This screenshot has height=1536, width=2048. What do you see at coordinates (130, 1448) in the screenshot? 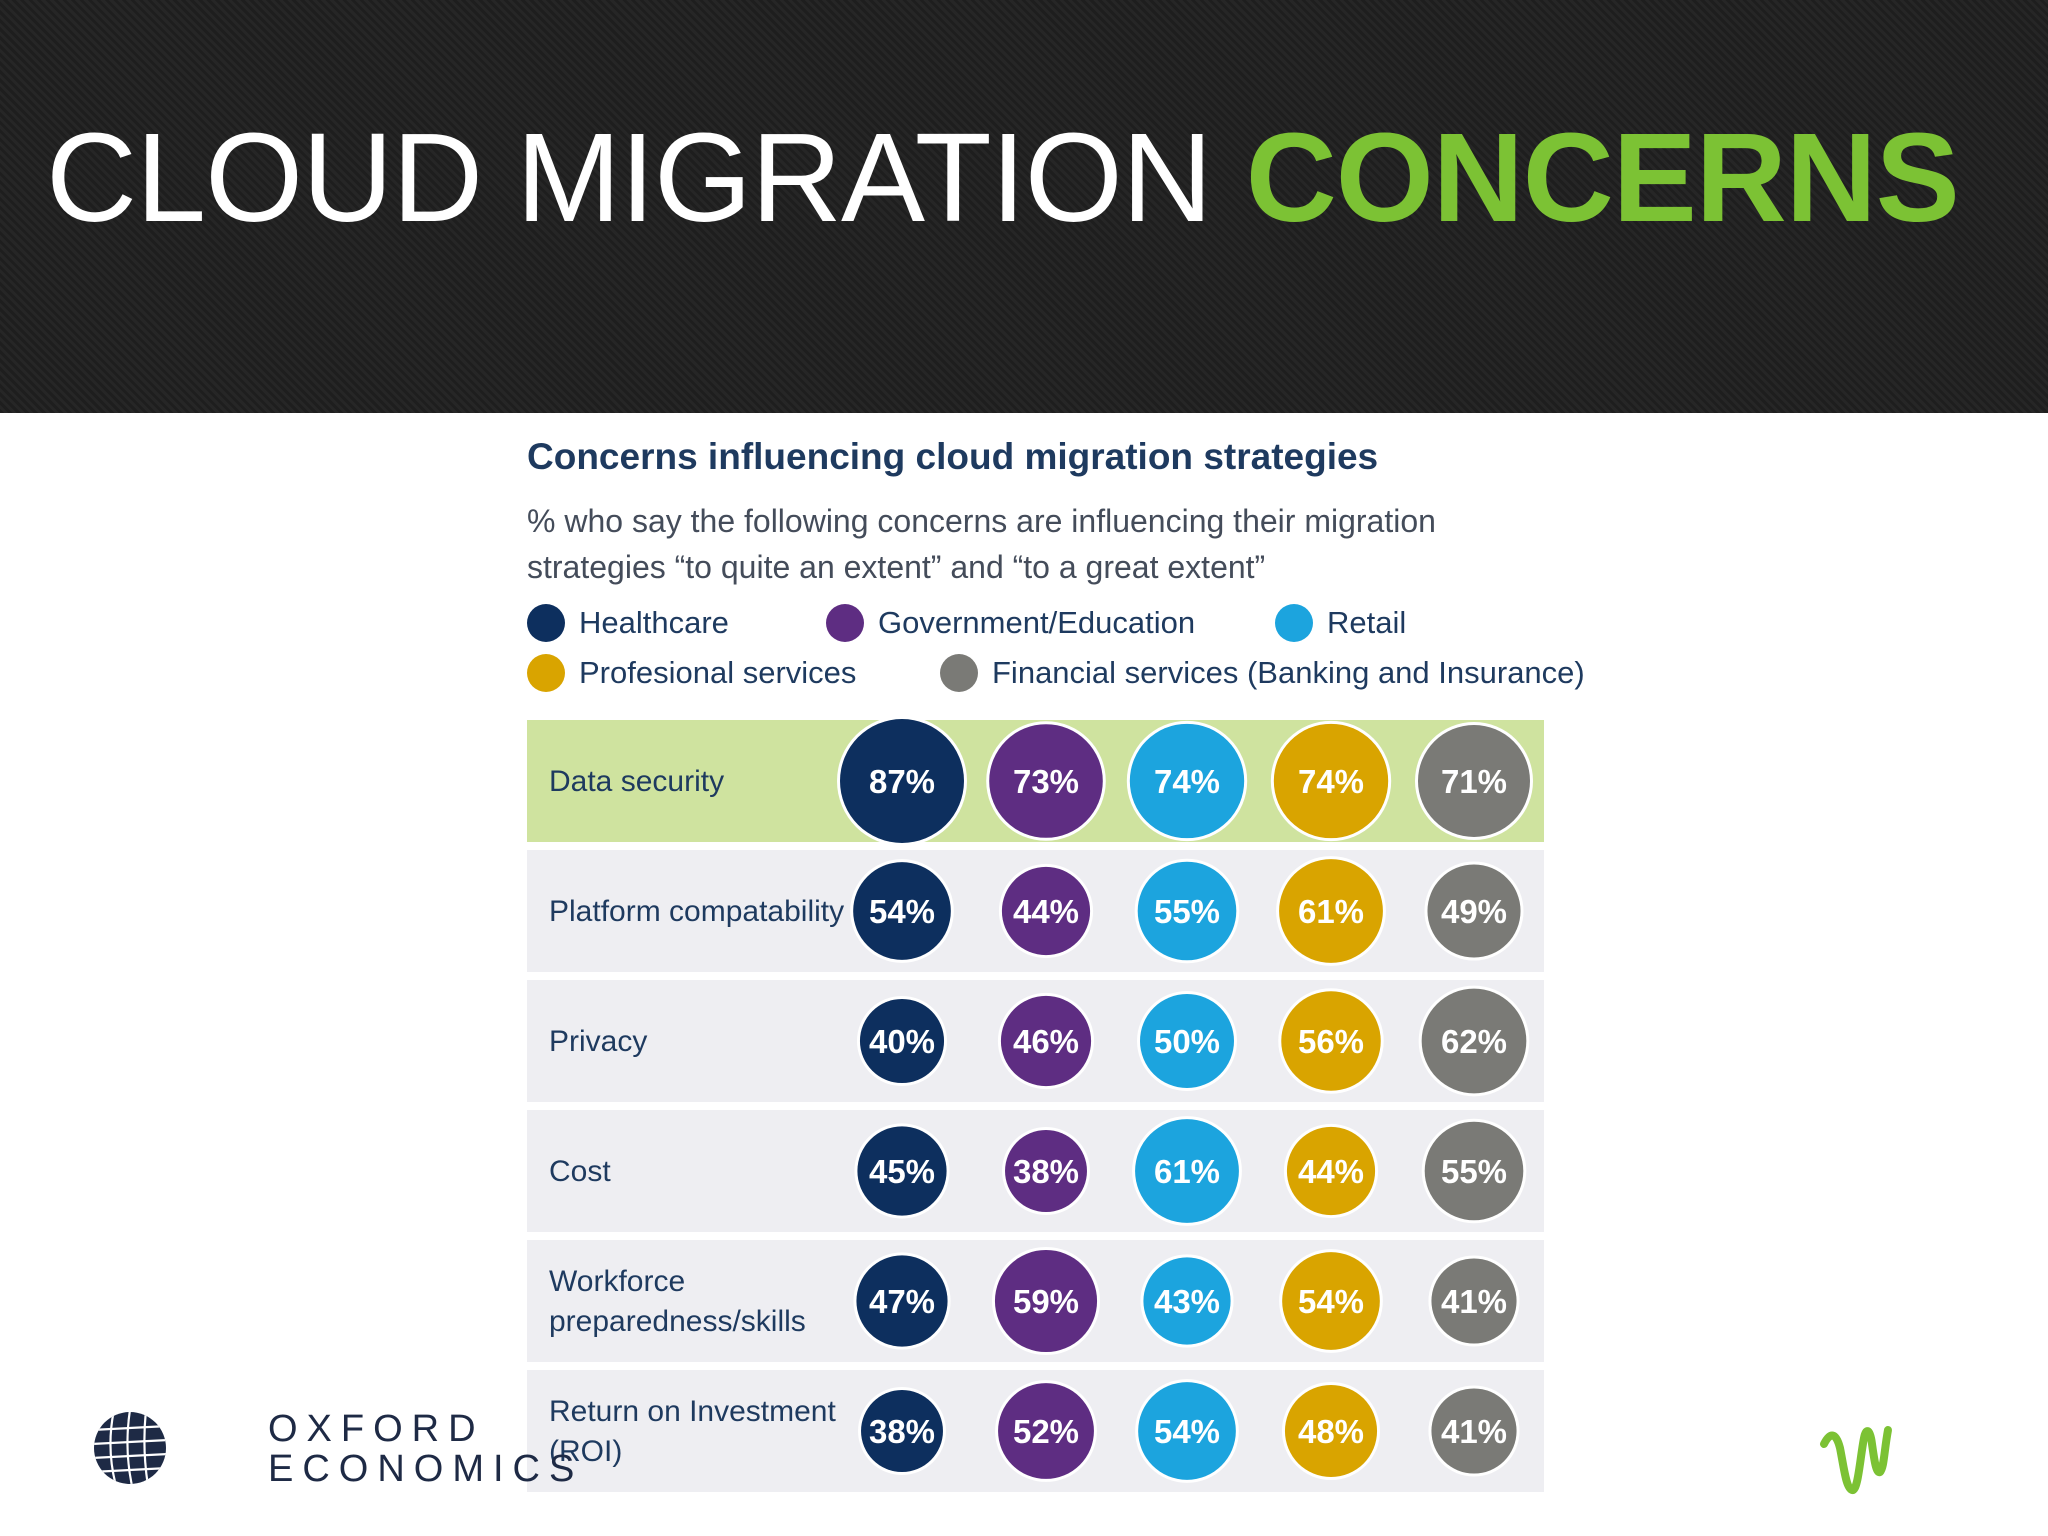
I see `globe-icon` at bounding box center [130, 1448].